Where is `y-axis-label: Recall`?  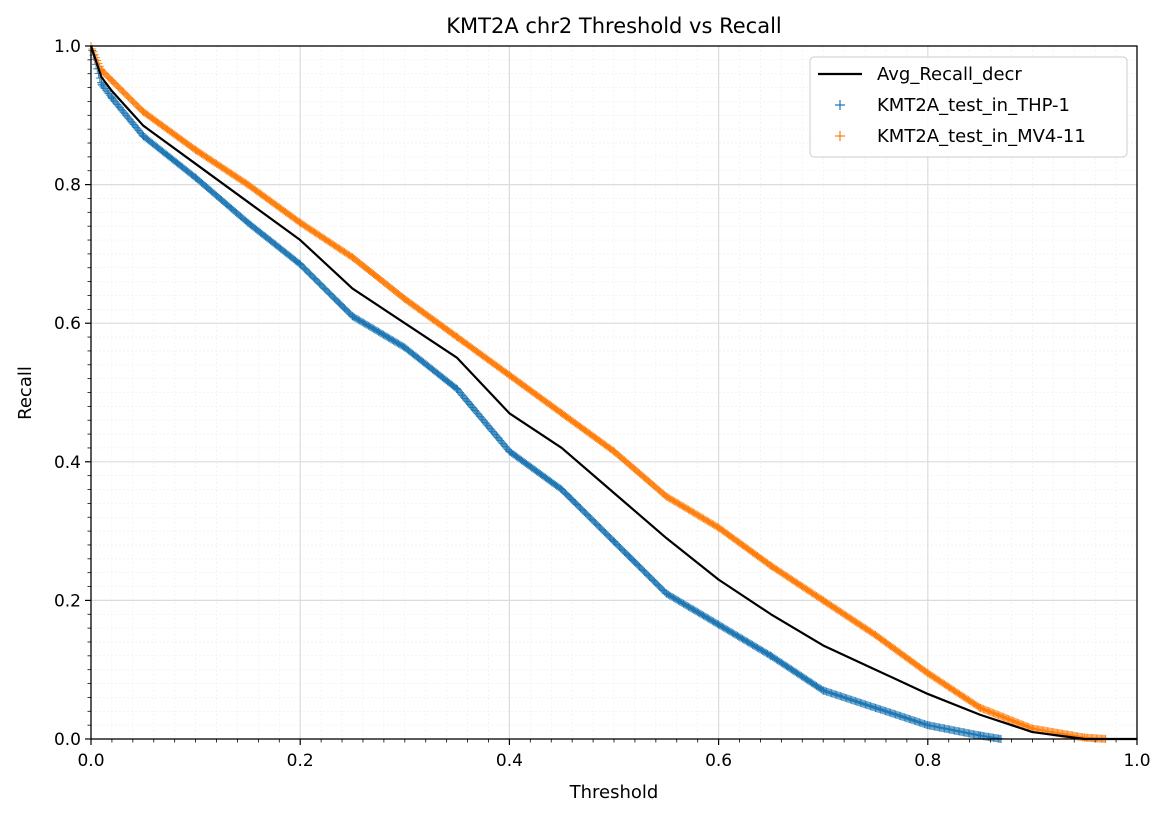
y-axis-label: Recall is located at coordinates (25, 393).